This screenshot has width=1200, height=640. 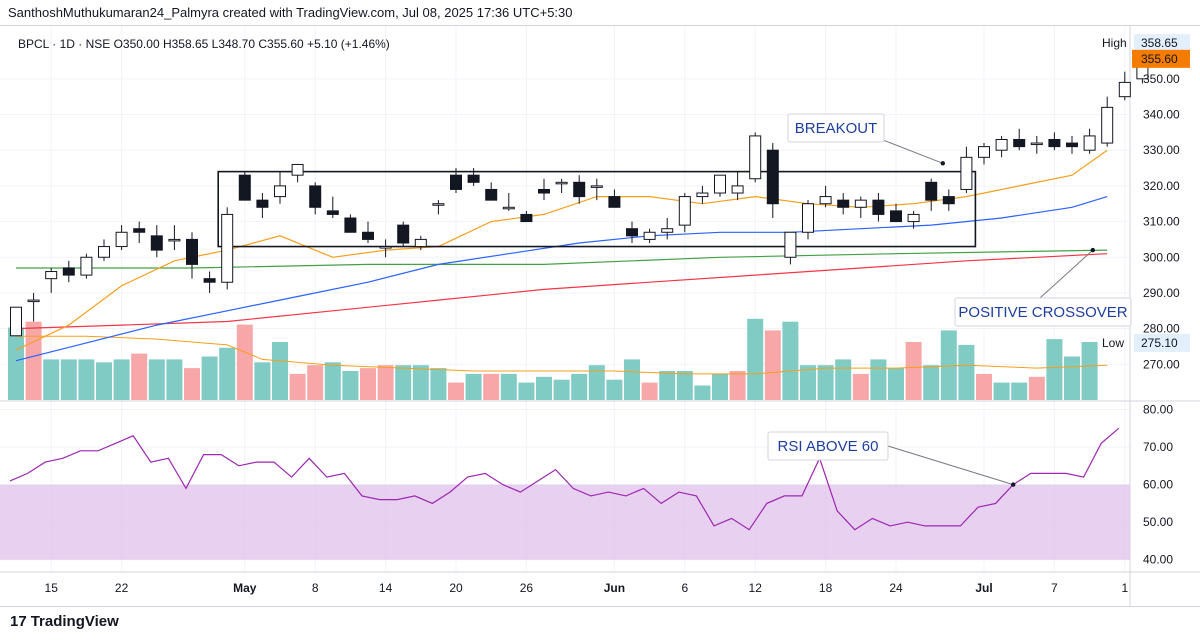 I want to click on high-price-badge, so click(x=1162, y=43).